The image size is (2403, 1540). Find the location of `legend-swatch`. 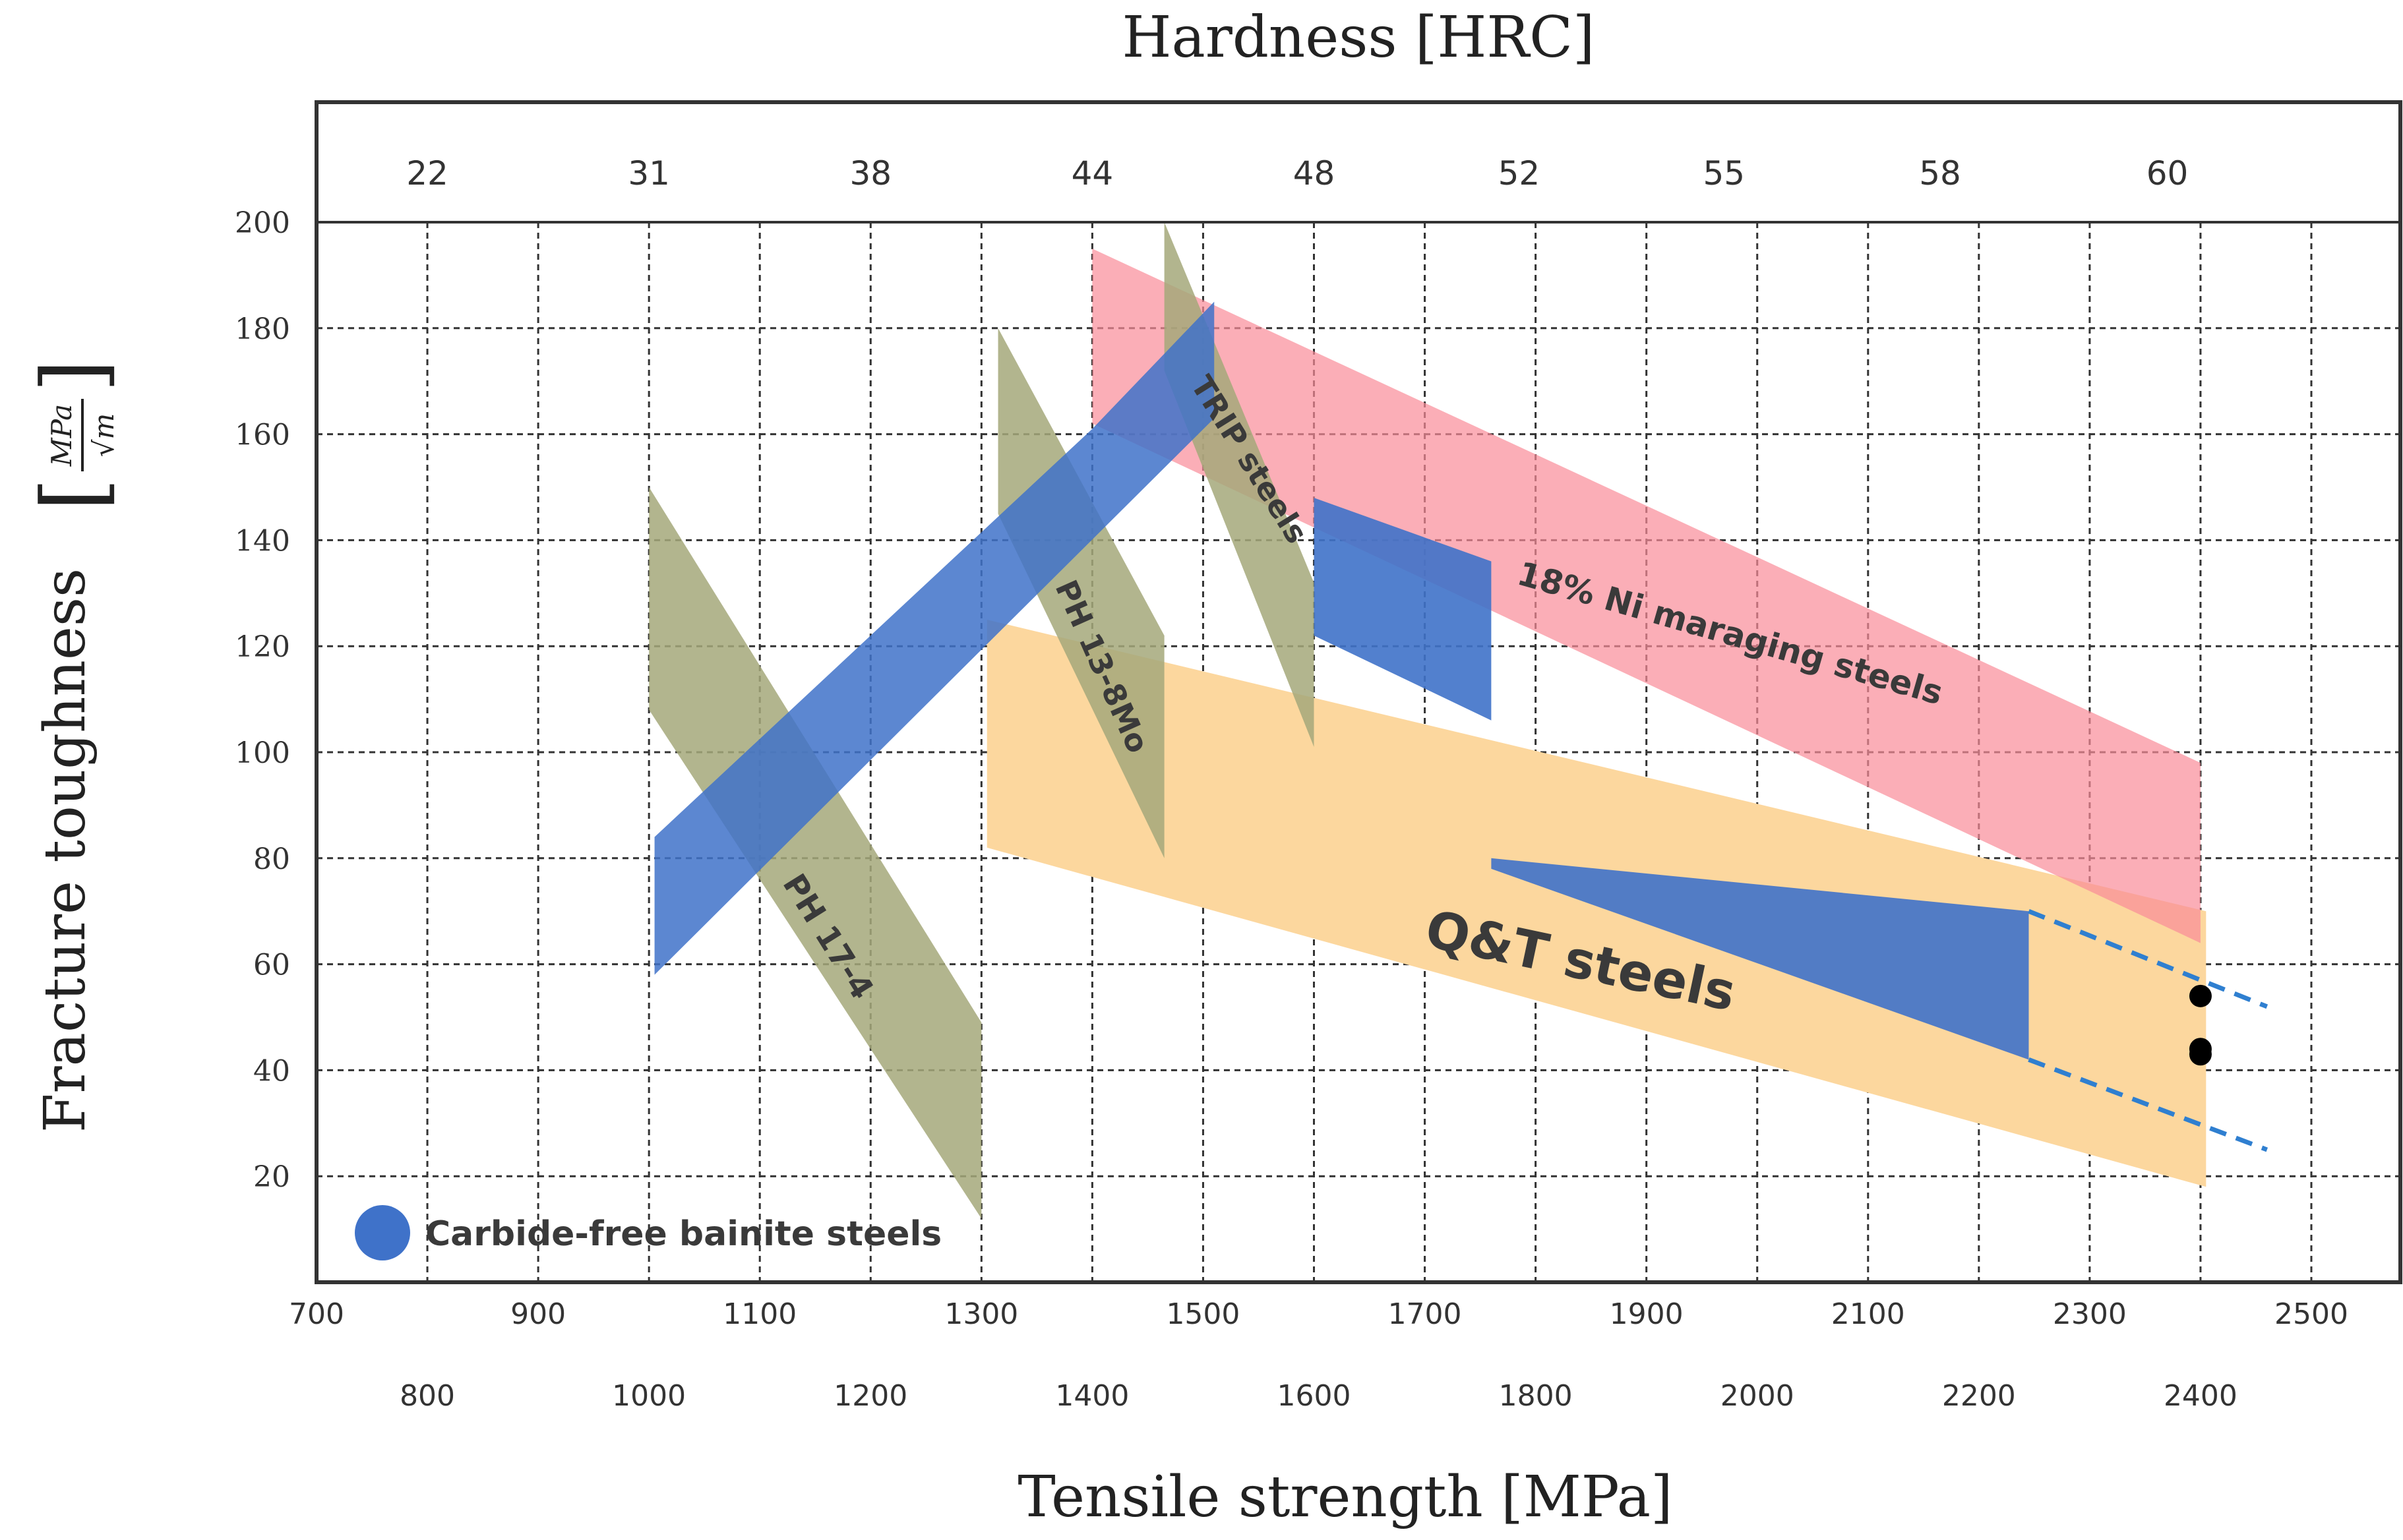

legend-swatch is located at coordinates (382, 1233).